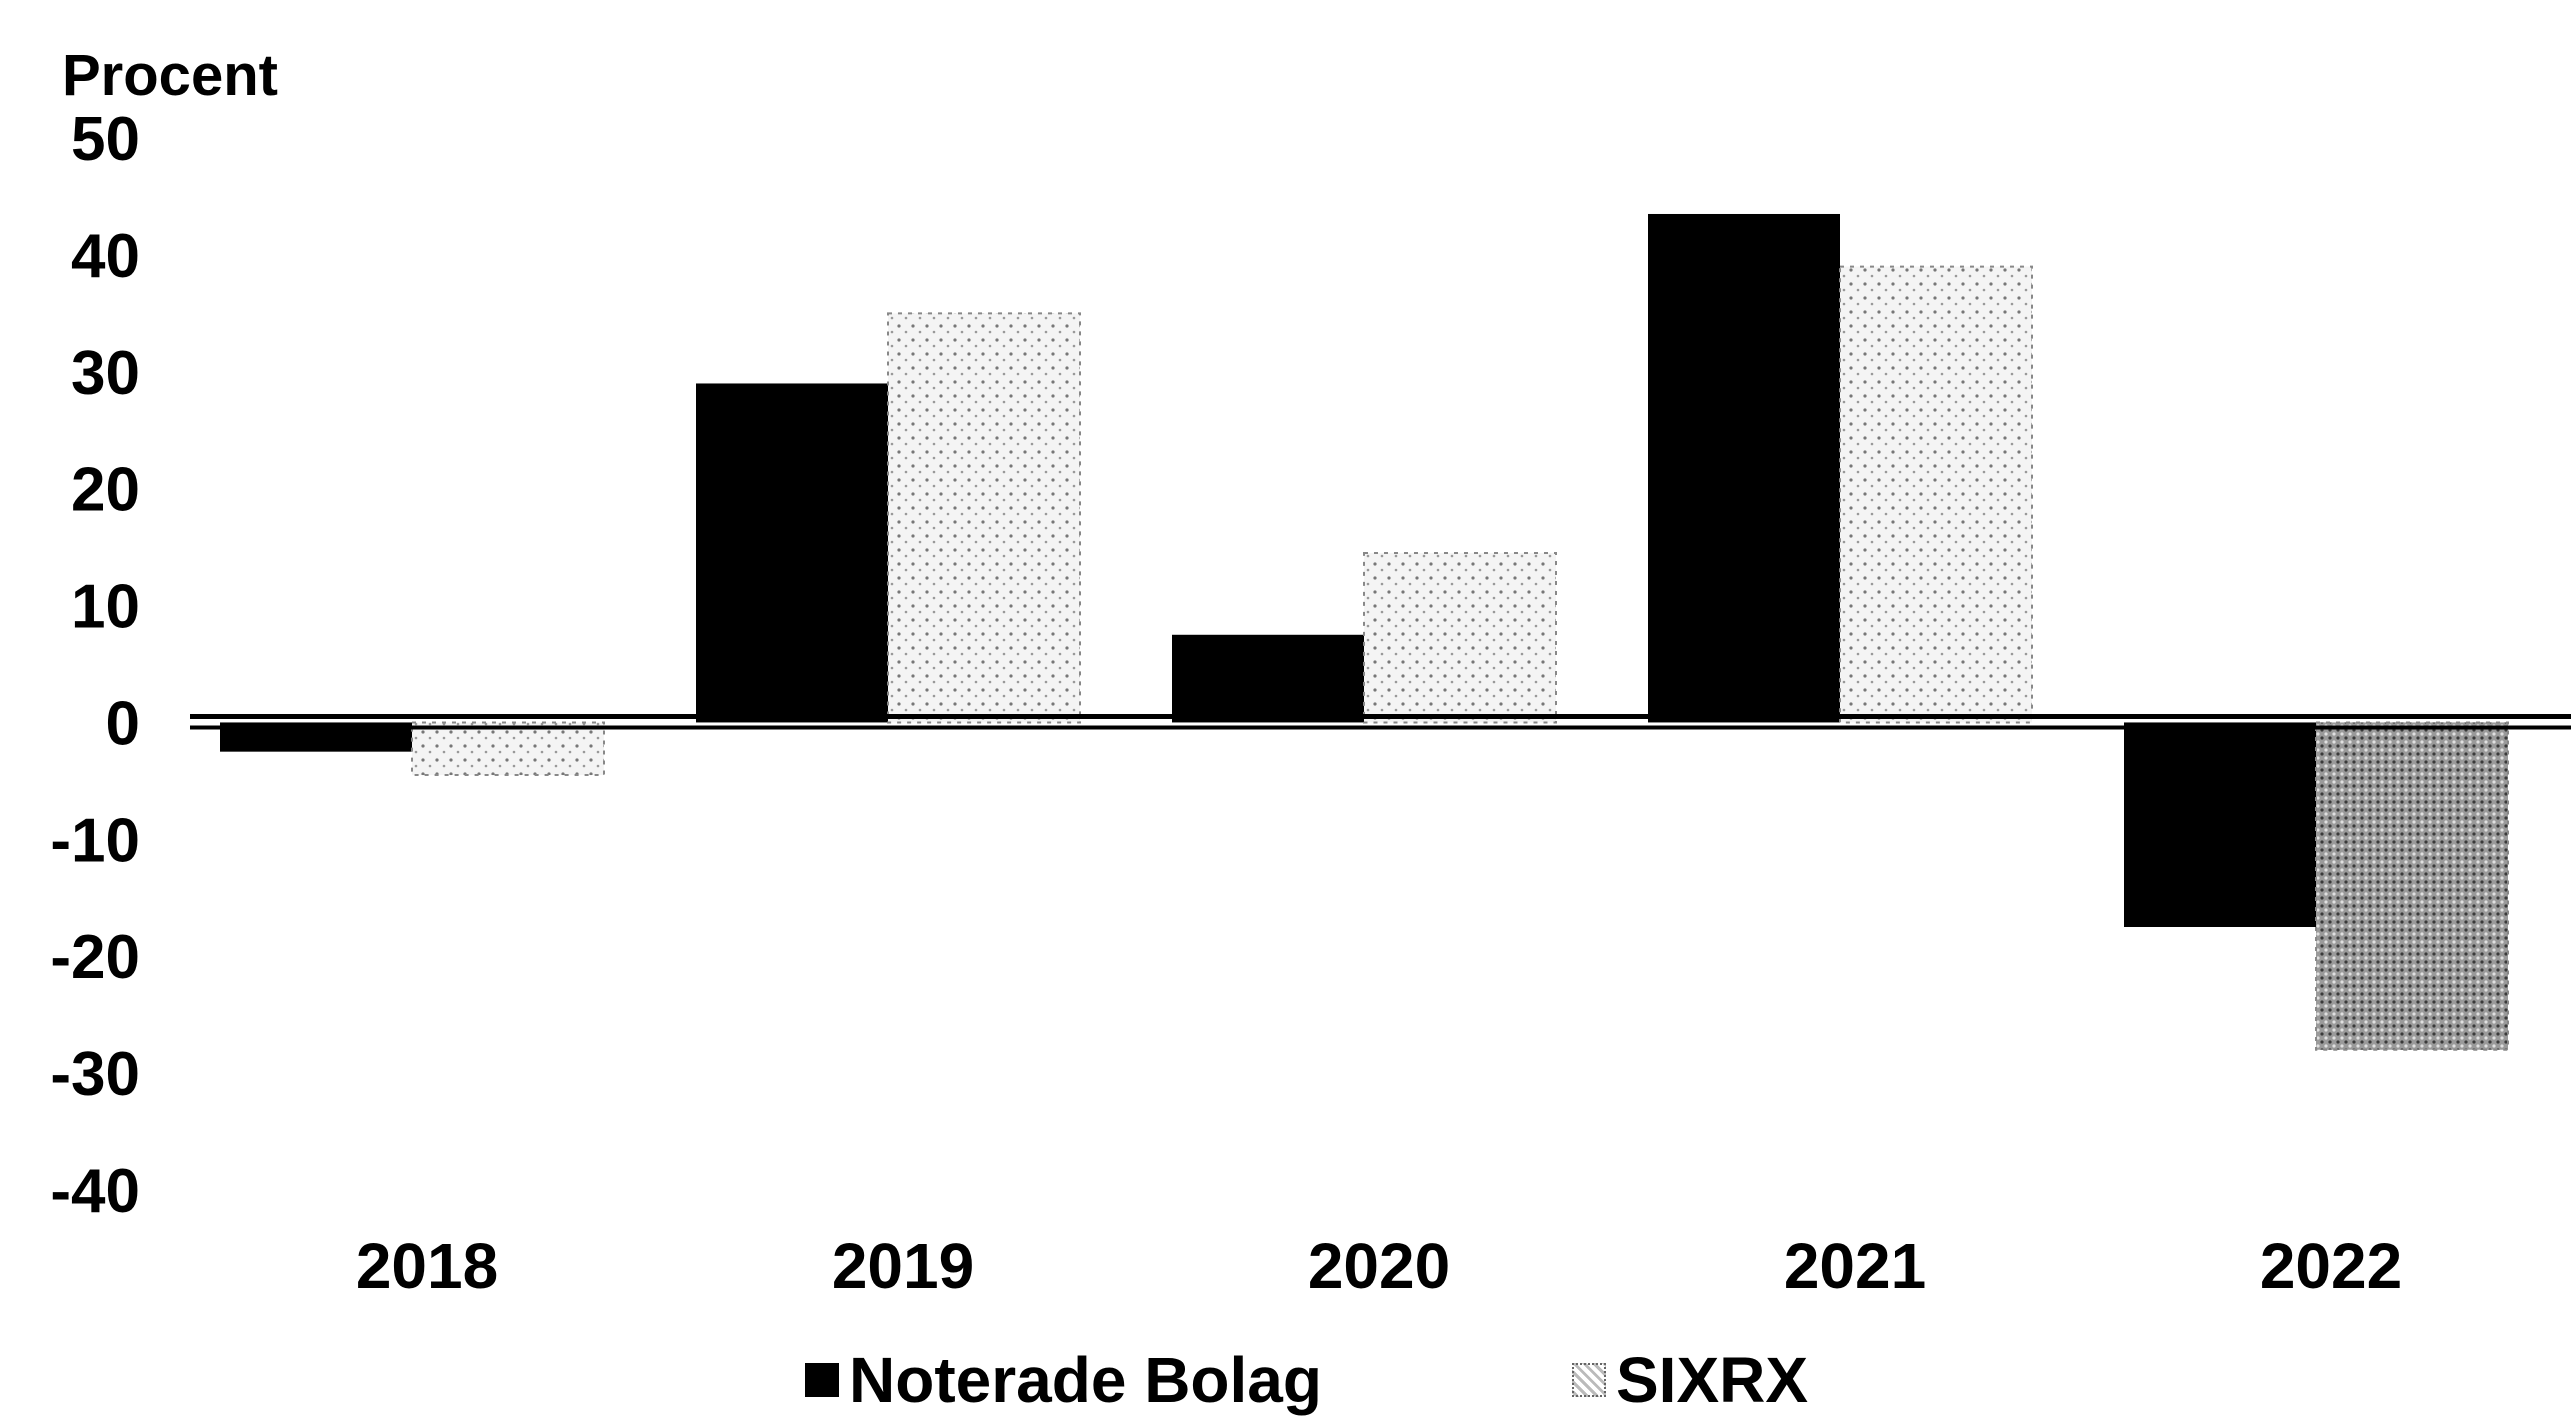  What do you see at coordinates (1855, 1266) in the screenshot?
I see `x-category-label: 2021` at bounding box center [1855, 1266].